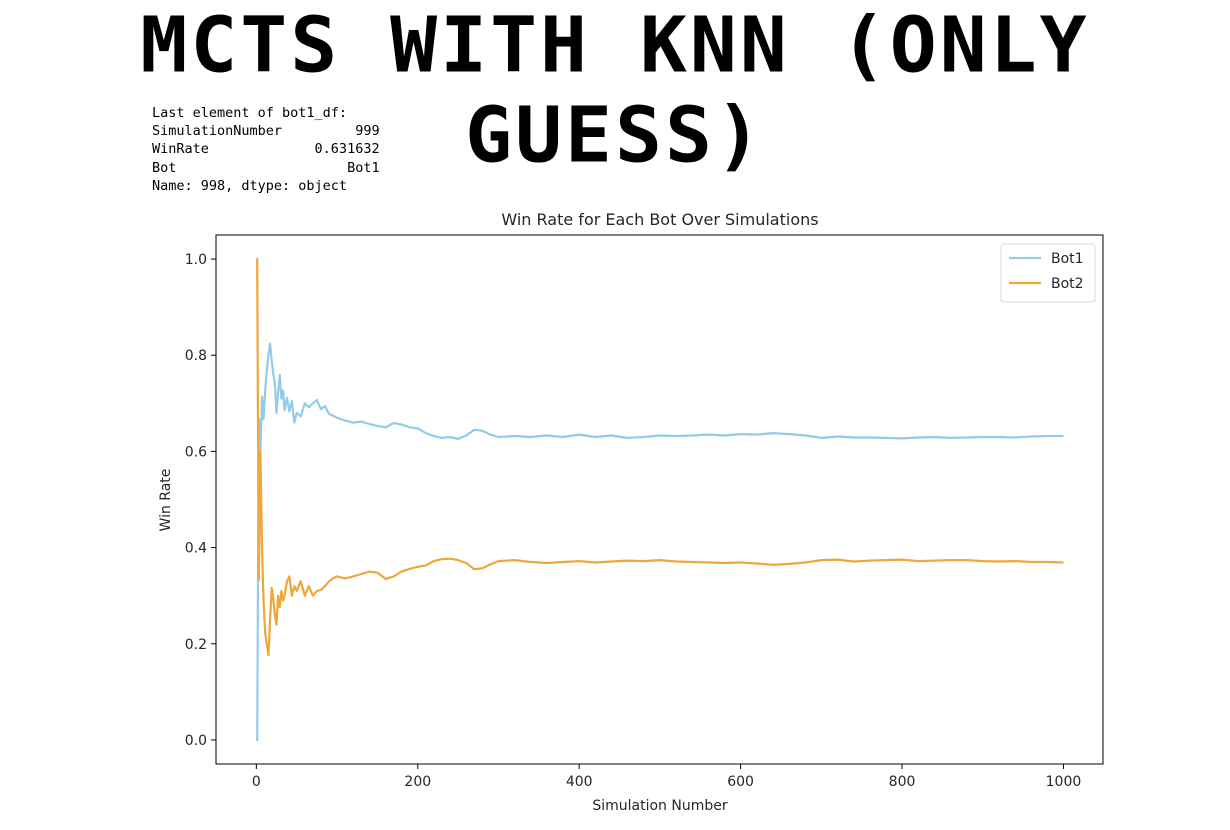  Describe the element at coordinates (250, 113) in the screenshot. I see `console-line: Last element of bot1_df:` at that location.